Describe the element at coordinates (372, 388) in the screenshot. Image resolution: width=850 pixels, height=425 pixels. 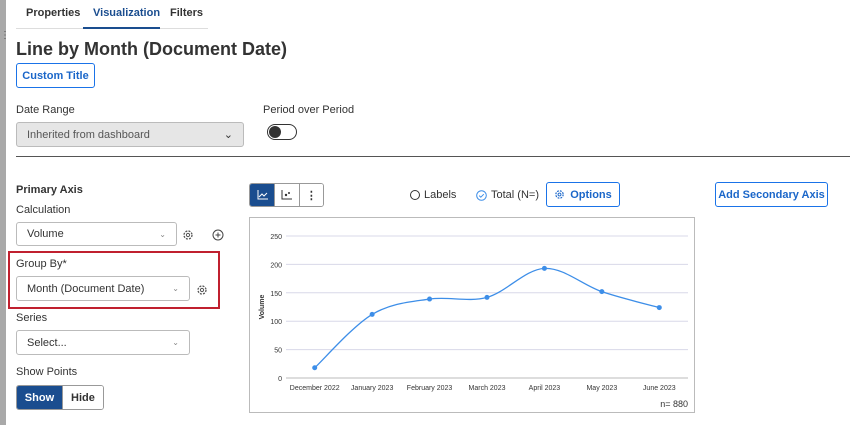
I see `x-tick-label: January 2023` at that location.